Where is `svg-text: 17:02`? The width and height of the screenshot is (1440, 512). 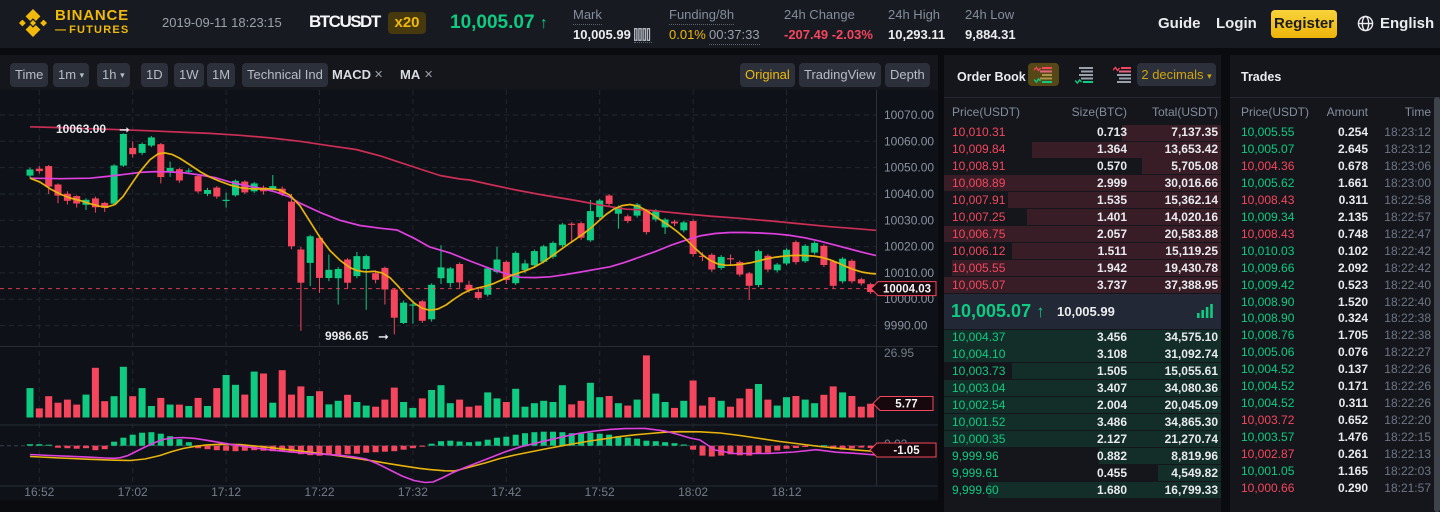
svg-text: 17:02 is located at coordinates (133, 492).